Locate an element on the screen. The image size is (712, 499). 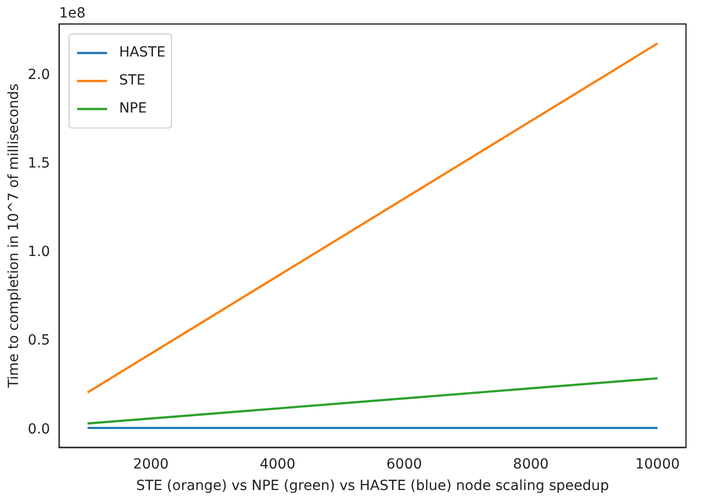
y-tick-label: 1.5 is located at coordinates (39, 164).